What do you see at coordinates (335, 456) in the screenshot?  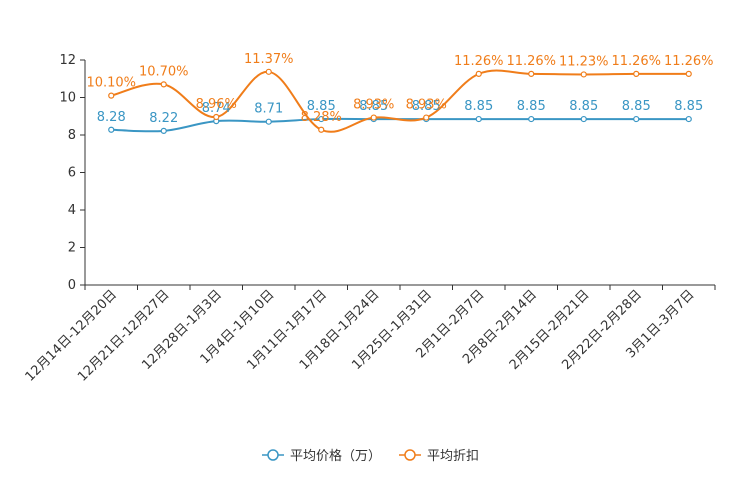 I see `legend-label: 平均价格（万）` at bounding box center [335, 456].